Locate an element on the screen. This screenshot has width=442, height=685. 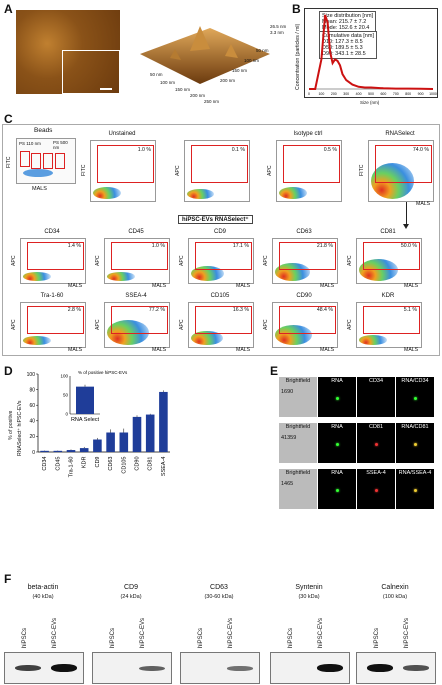
d-x-tick: CD81 is located at coordinates (151, 464).